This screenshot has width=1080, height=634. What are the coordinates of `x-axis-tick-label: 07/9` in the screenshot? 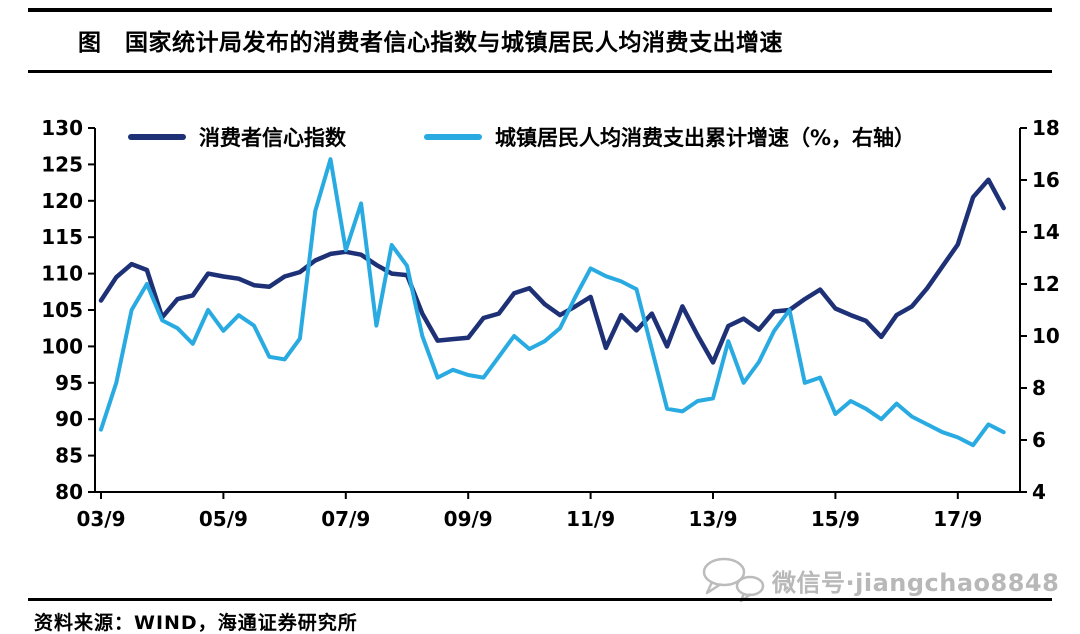 It's located at (345, 519).